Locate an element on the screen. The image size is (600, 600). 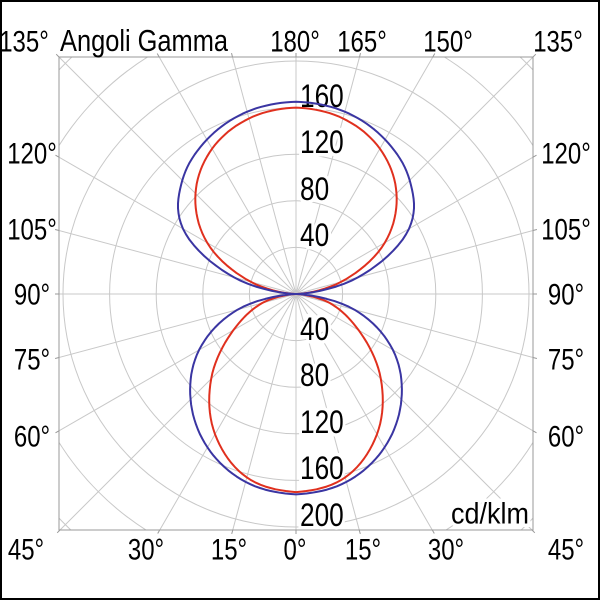
angle-label-bottom-2: 15° is located at coordinates (229, 549).